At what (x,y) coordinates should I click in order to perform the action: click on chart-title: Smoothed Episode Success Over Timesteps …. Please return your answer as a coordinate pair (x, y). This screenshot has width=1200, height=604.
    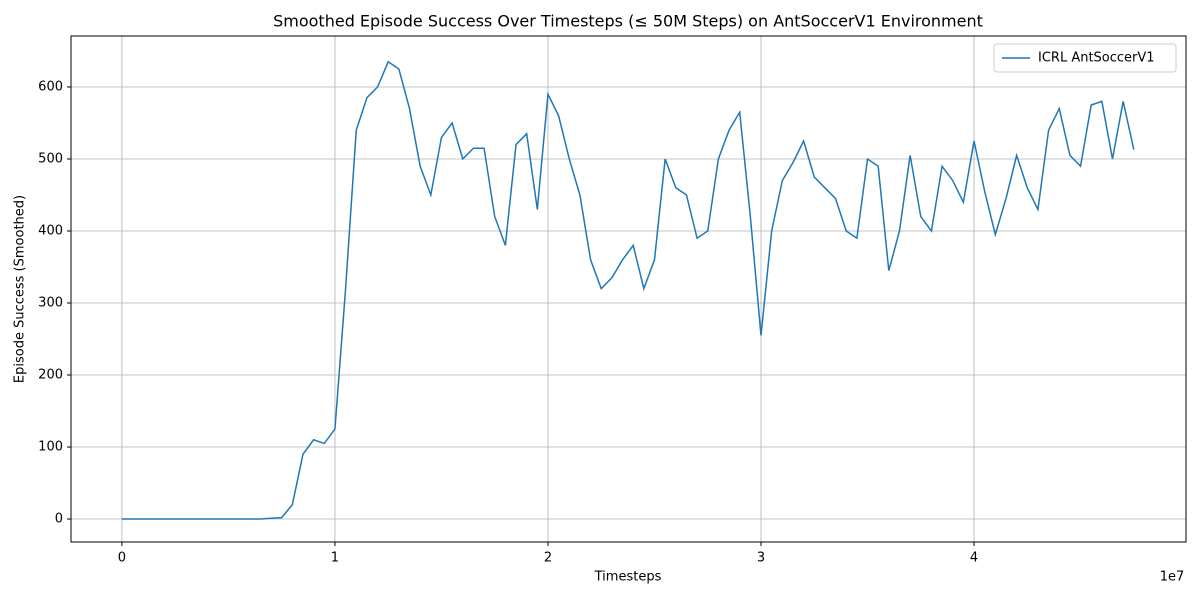
    Looking at the image, I should click on (628, 21).